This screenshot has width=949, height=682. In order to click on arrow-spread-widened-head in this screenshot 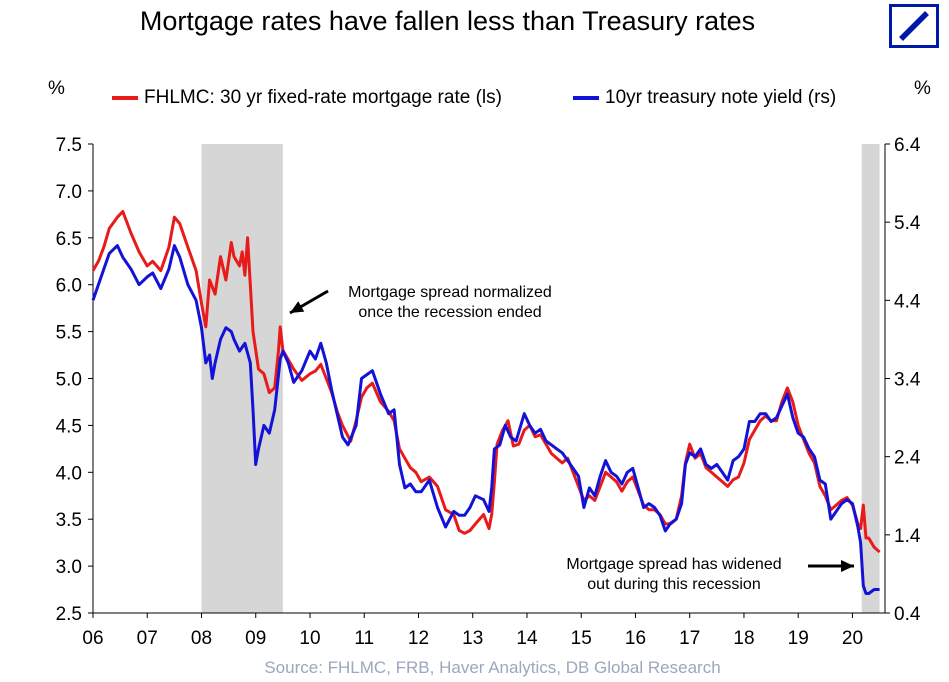, I will do `click(847, 566)`.